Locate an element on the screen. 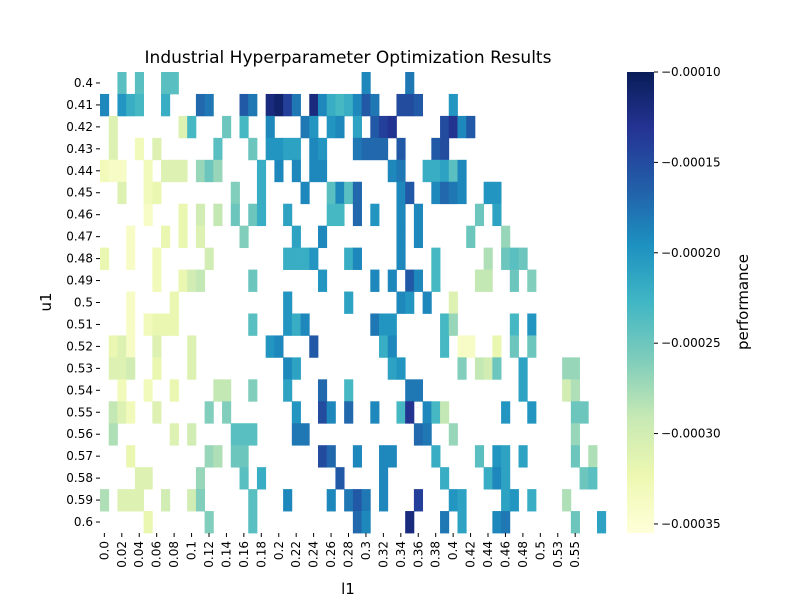 This screenshot has height=600, width=800. y-tick-label: 0.52 is located at coordinates (79, 346).